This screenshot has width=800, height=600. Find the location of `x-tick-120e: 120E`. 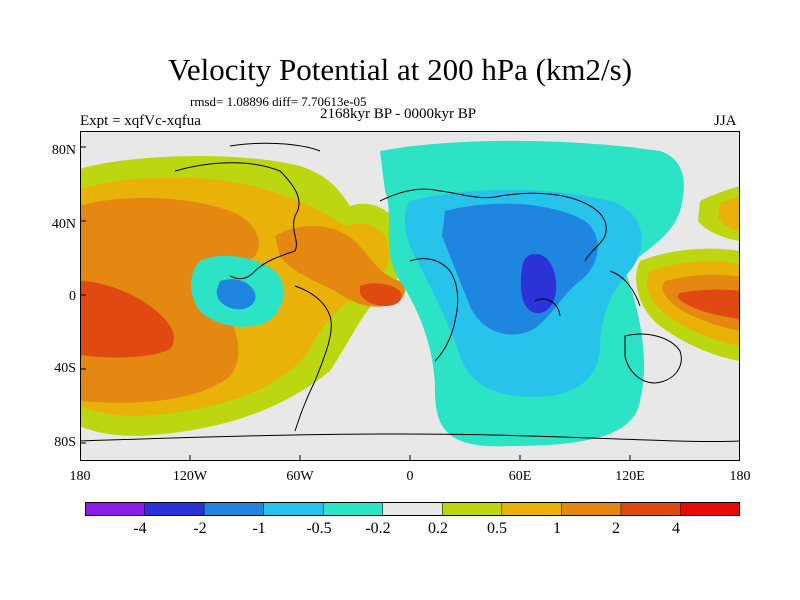

x-tick-120e: 120E is located at coordinates (630, 476).